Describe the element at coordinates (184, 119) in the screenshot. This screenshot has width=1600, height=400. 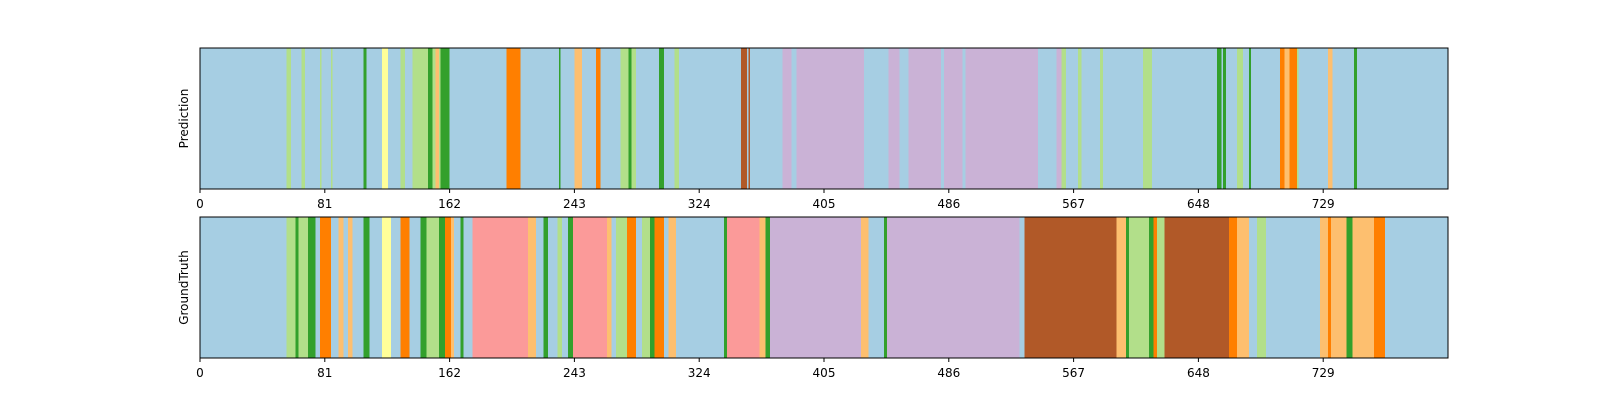
I see `y-axis-label: Prediction` at that location.